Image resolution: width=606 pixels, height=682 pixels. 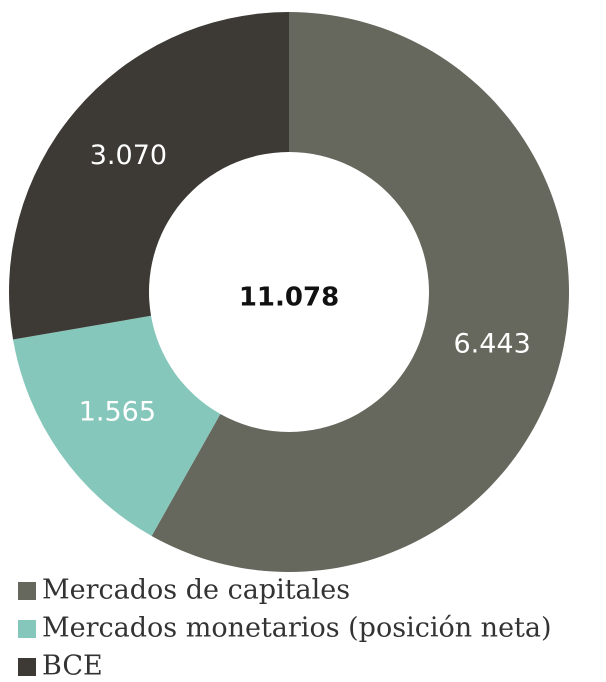 What do you see at coordinates (491, 344) in the screenshot?
I see `value-label: 6.443` at bounding box center [491, 344].